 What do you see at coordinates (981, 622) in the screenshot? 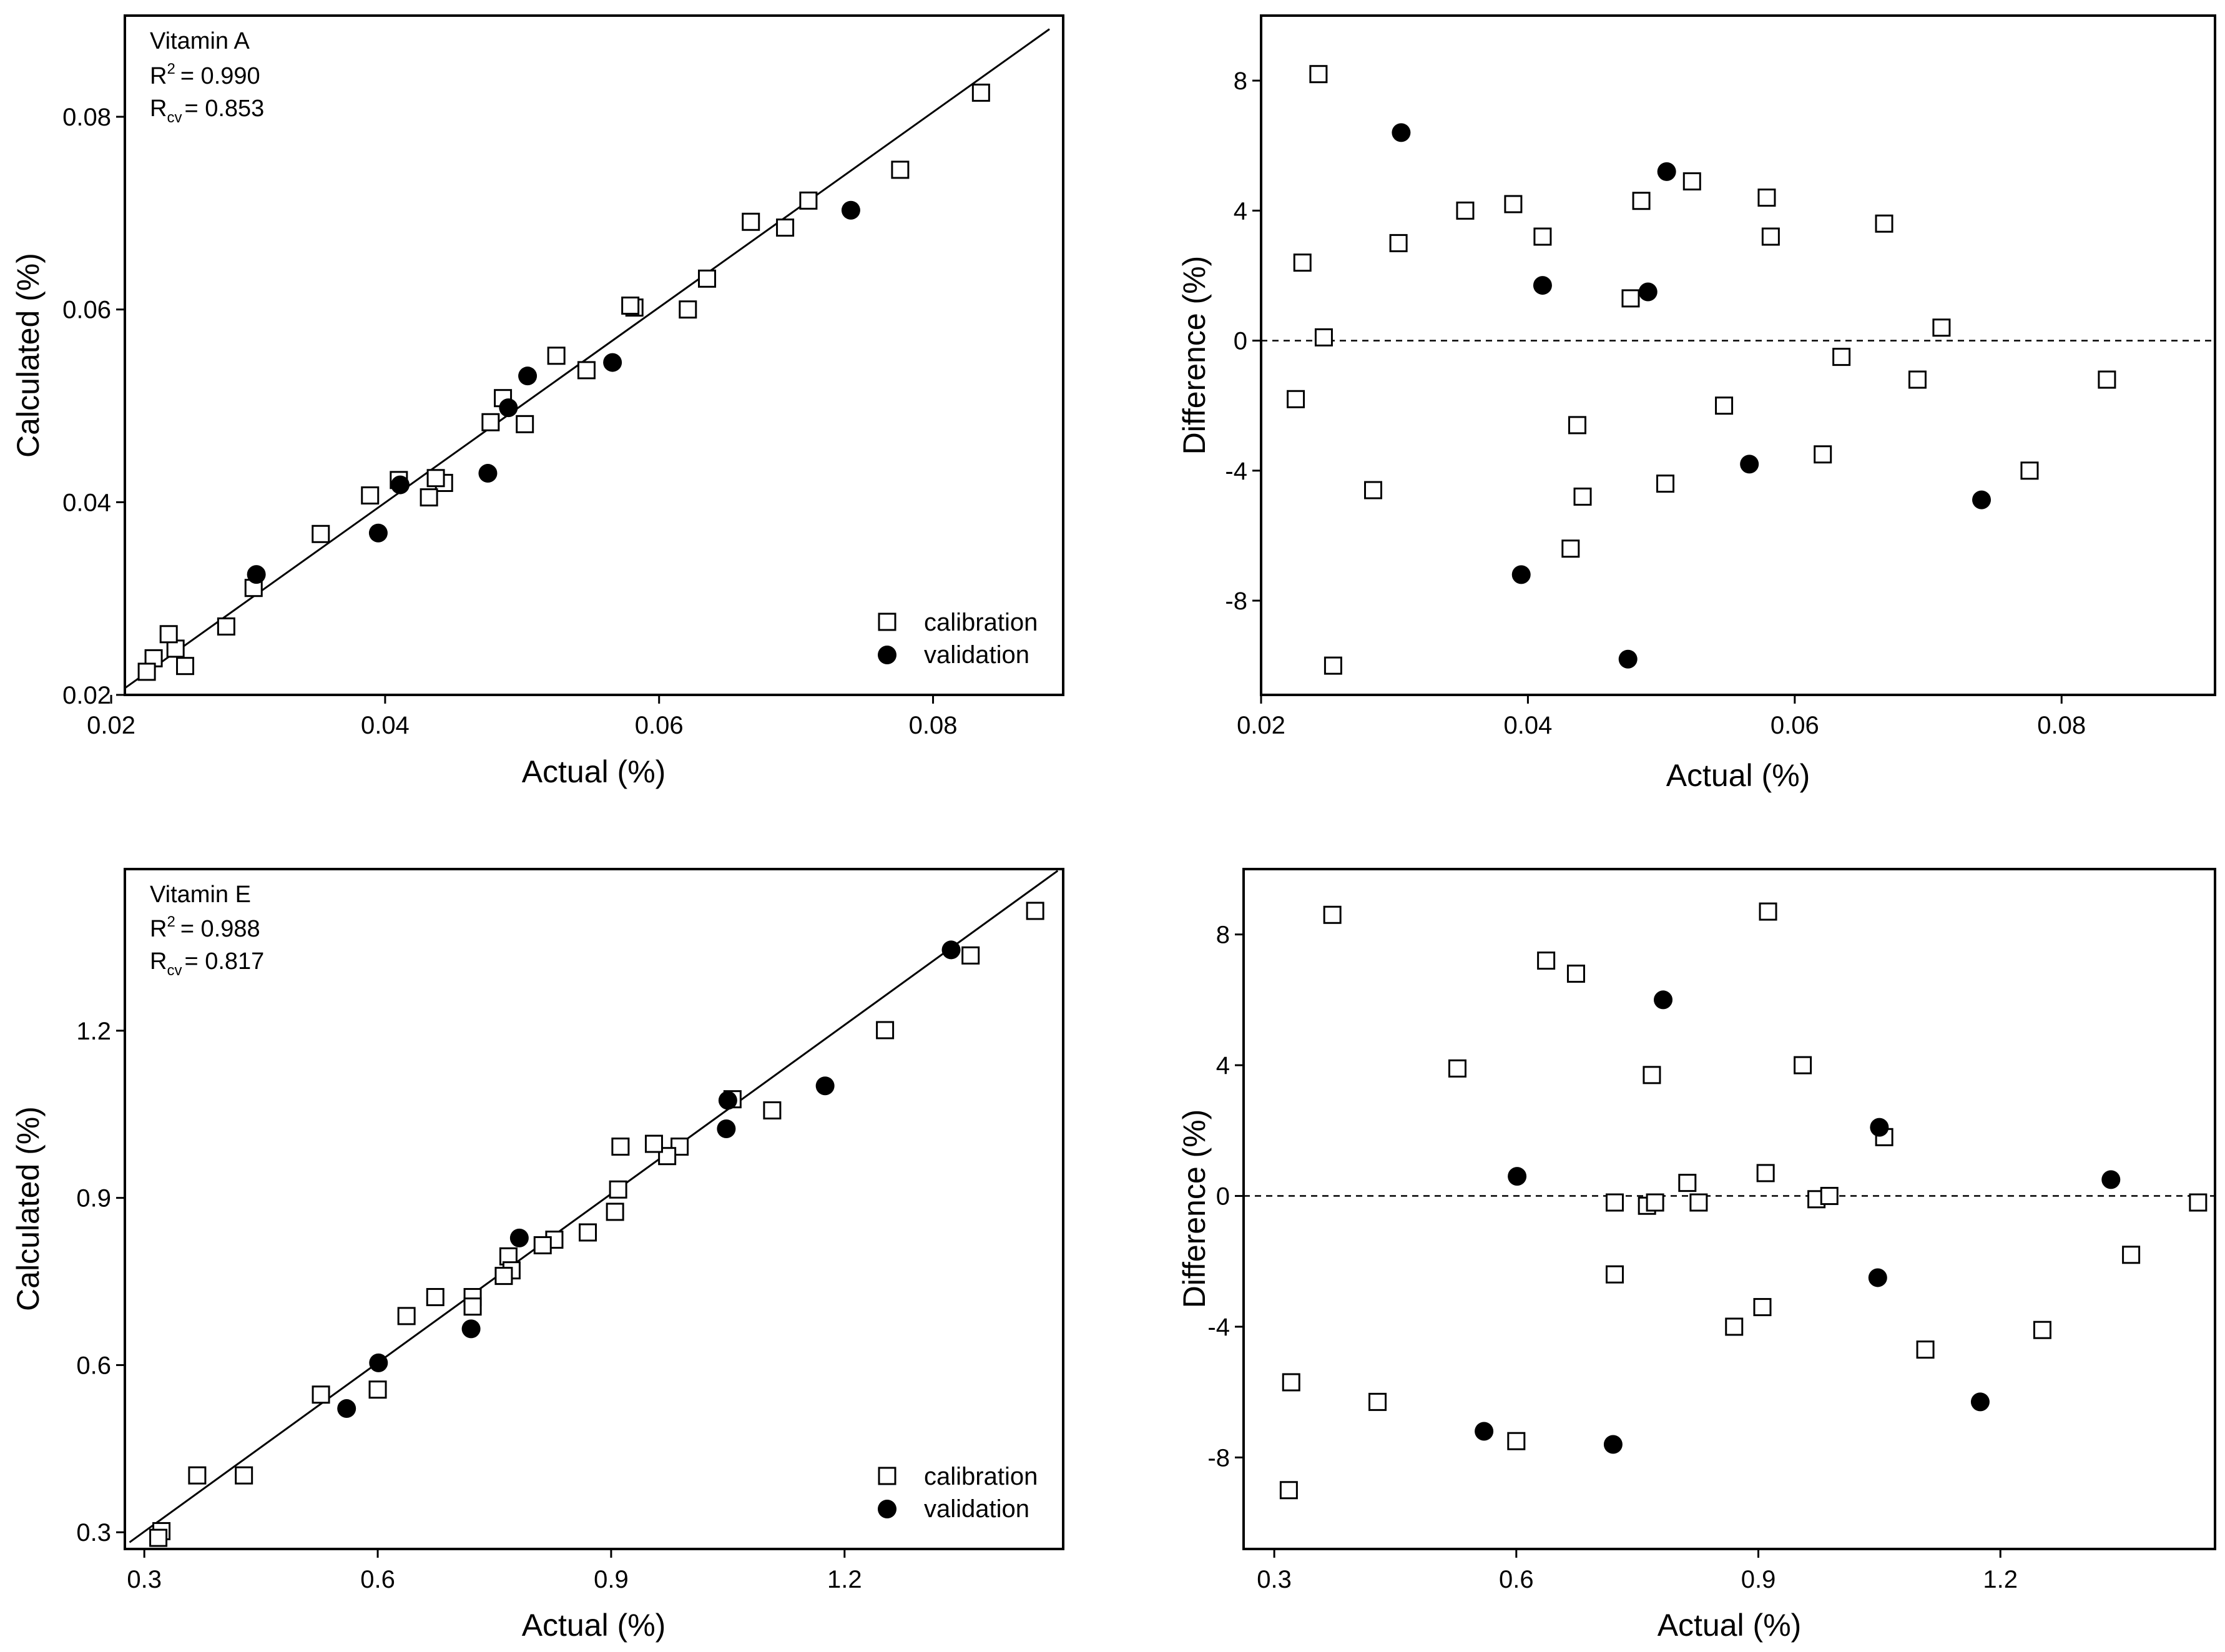
I see `legend-label-calibration: calibration` at bounding box center [981, 622].